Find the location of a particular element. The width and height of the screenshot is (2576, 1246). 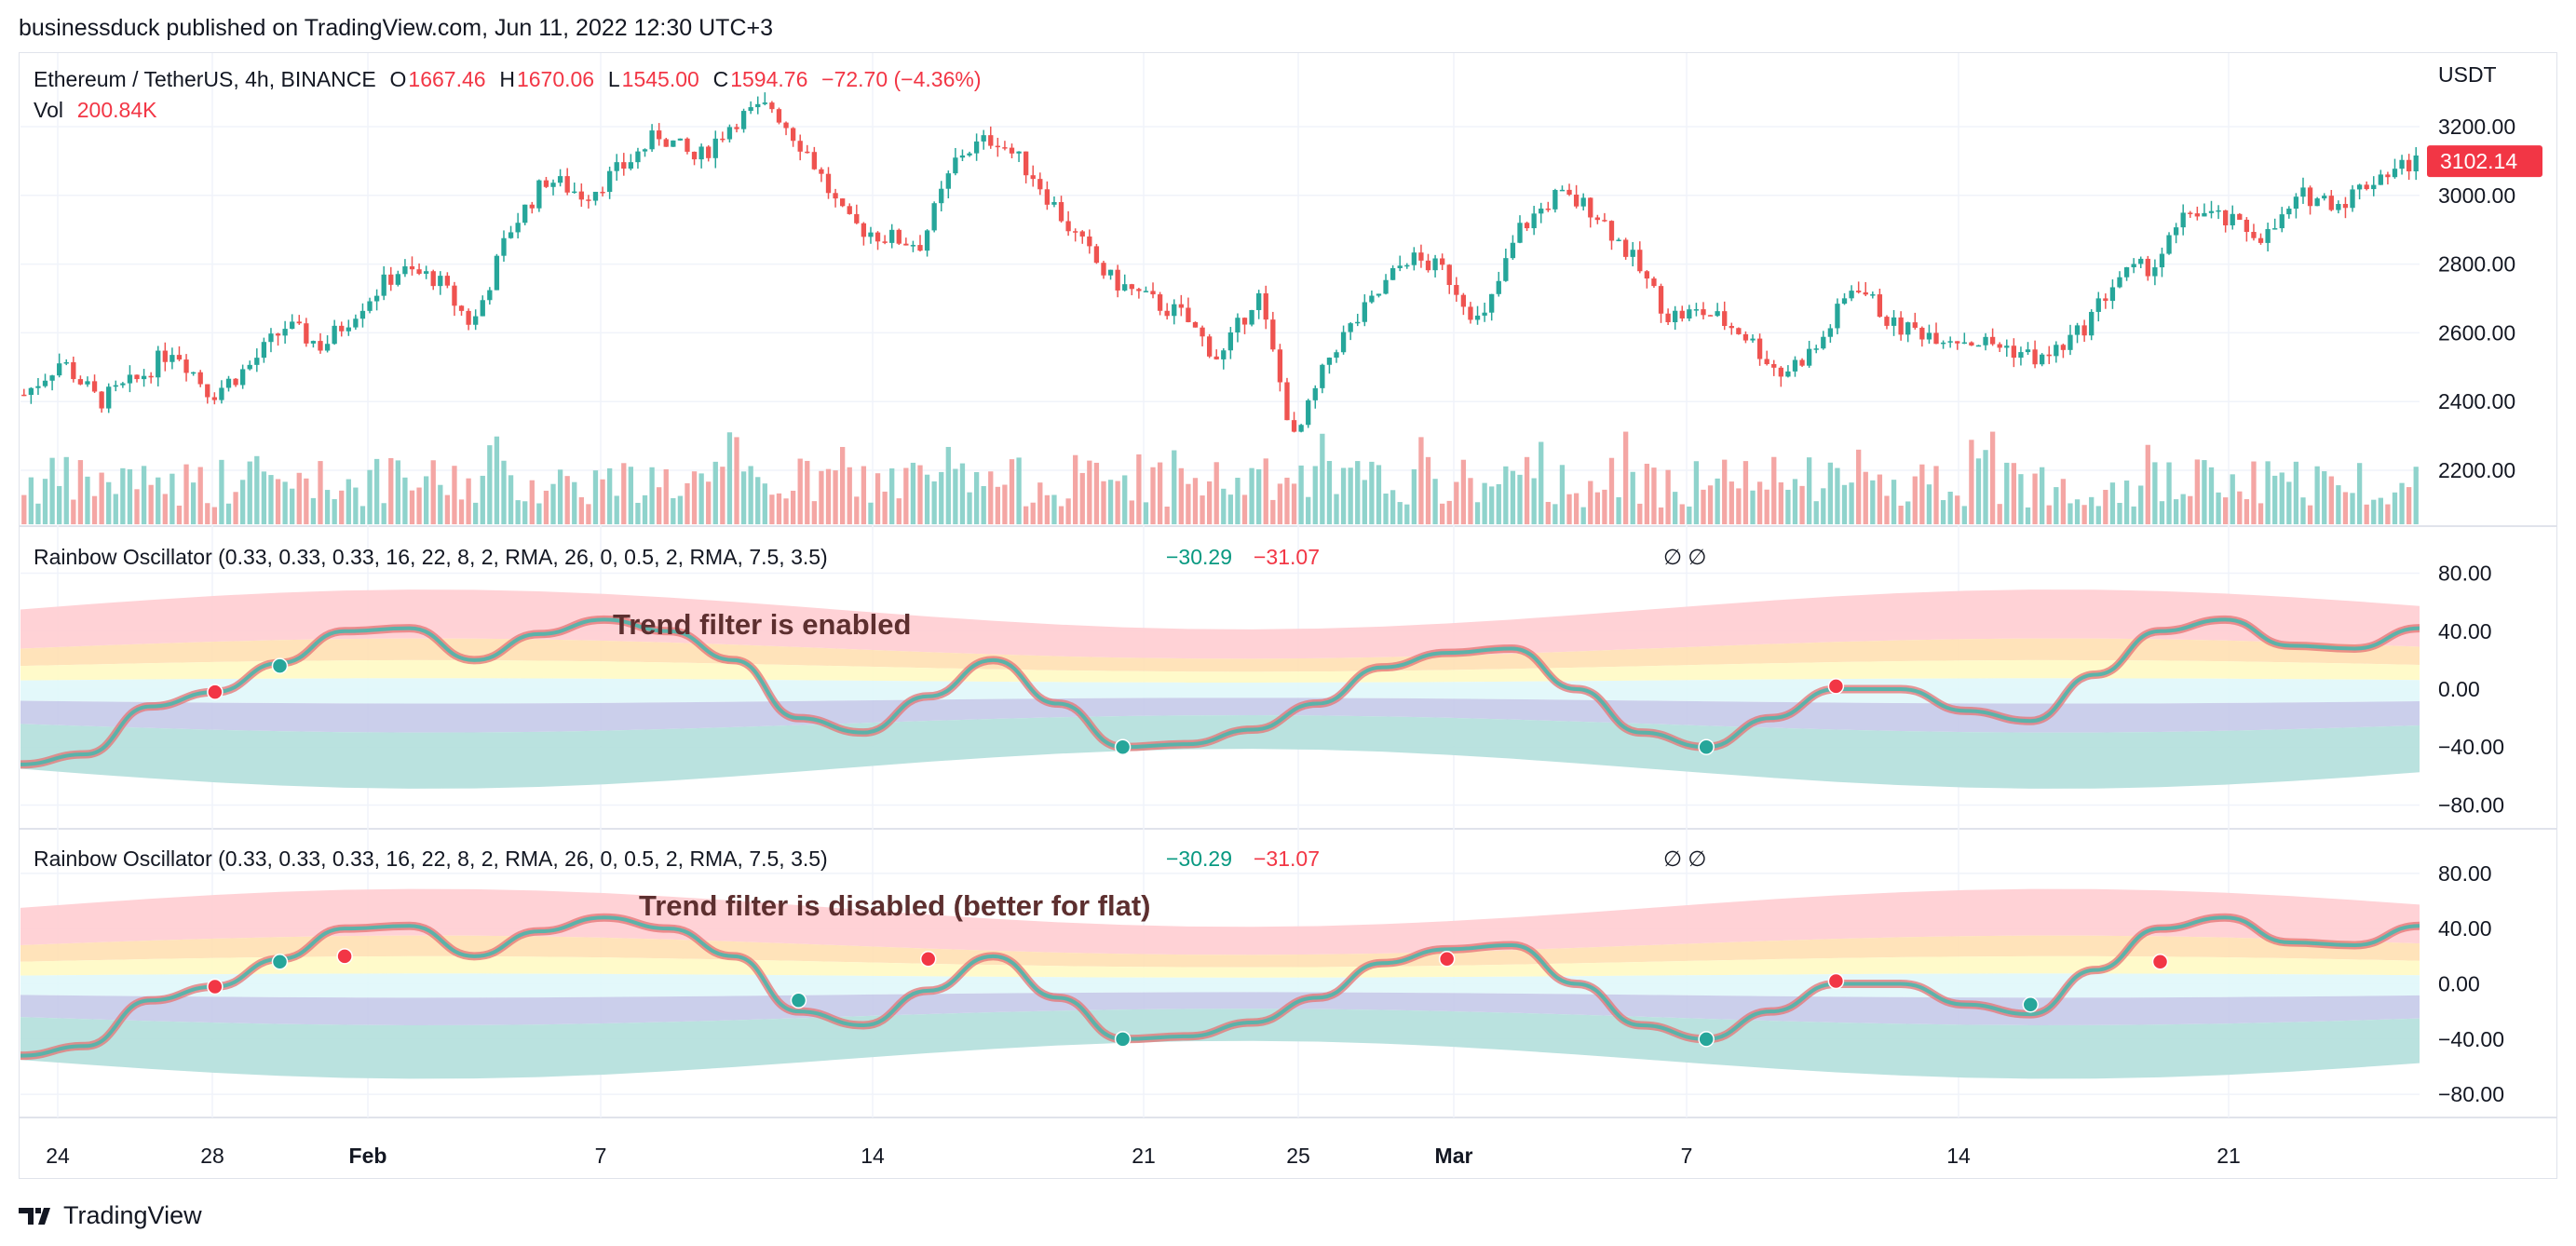

high-value: 1670.06 is located at coordinates (555, 79).